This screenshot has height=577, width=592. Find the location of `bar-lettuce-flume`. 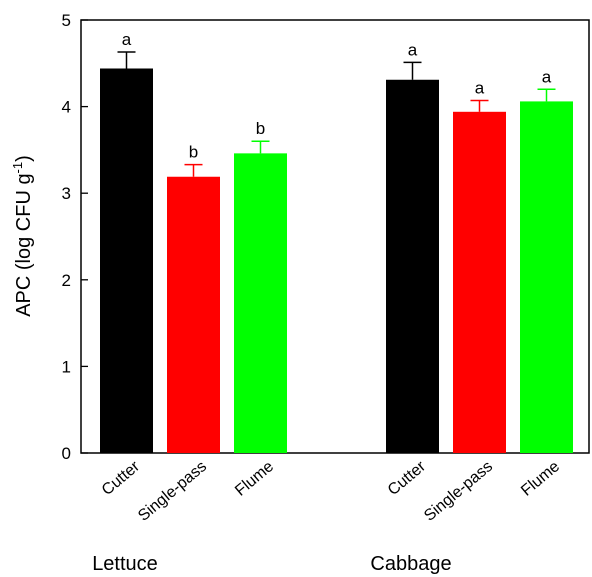

bar-lettuce-flume is located at coordinates (260, 303).